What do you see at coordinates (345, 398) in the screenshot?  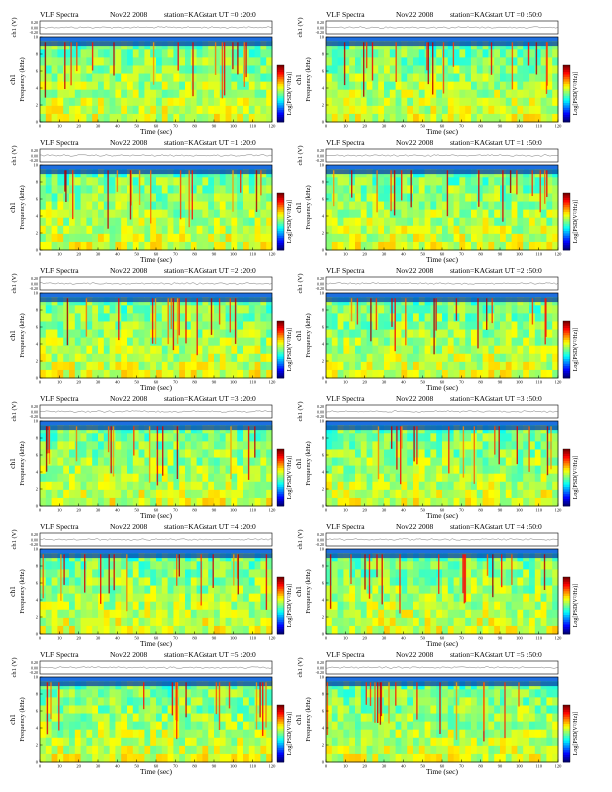 I see `panel-title: VLF Spectra` at bounding box center [345, 398].